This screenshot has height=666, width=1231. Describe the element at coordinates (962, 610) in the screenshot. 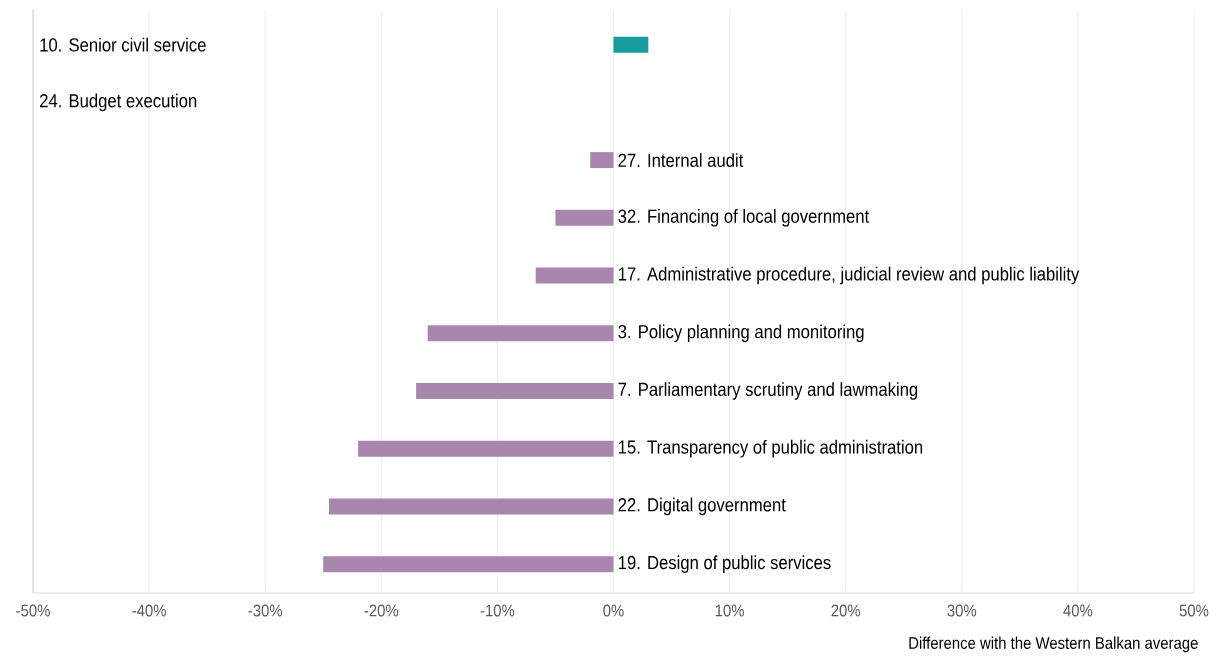

I see `x-tick-label: 30%` at that location.